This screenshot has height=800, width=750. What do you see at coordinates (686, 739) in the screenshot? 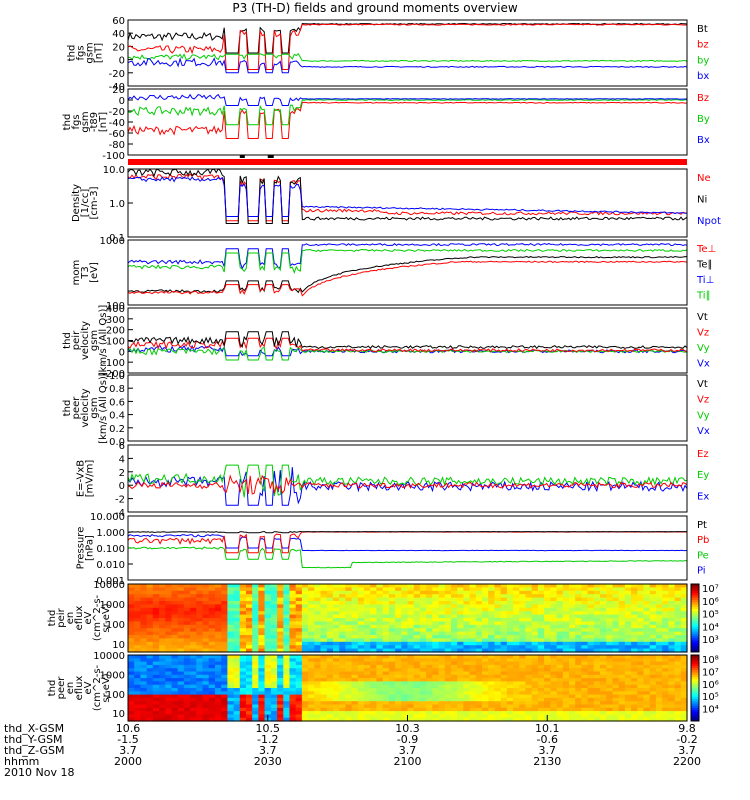
I see `x-tick-label: -0.2` at bounding box center [686, 739].